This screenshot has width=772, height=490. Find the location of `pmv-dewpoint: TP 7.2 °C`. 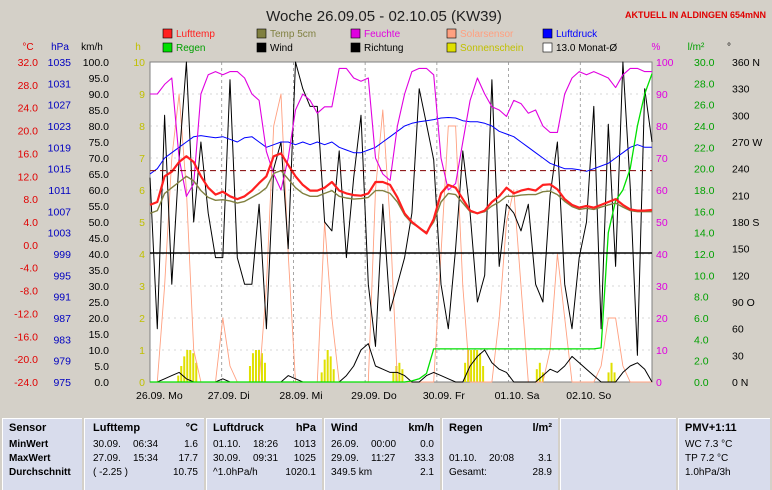

pmv-dewpoint: TP 7.2 °C is located at coordinates (707, 458).